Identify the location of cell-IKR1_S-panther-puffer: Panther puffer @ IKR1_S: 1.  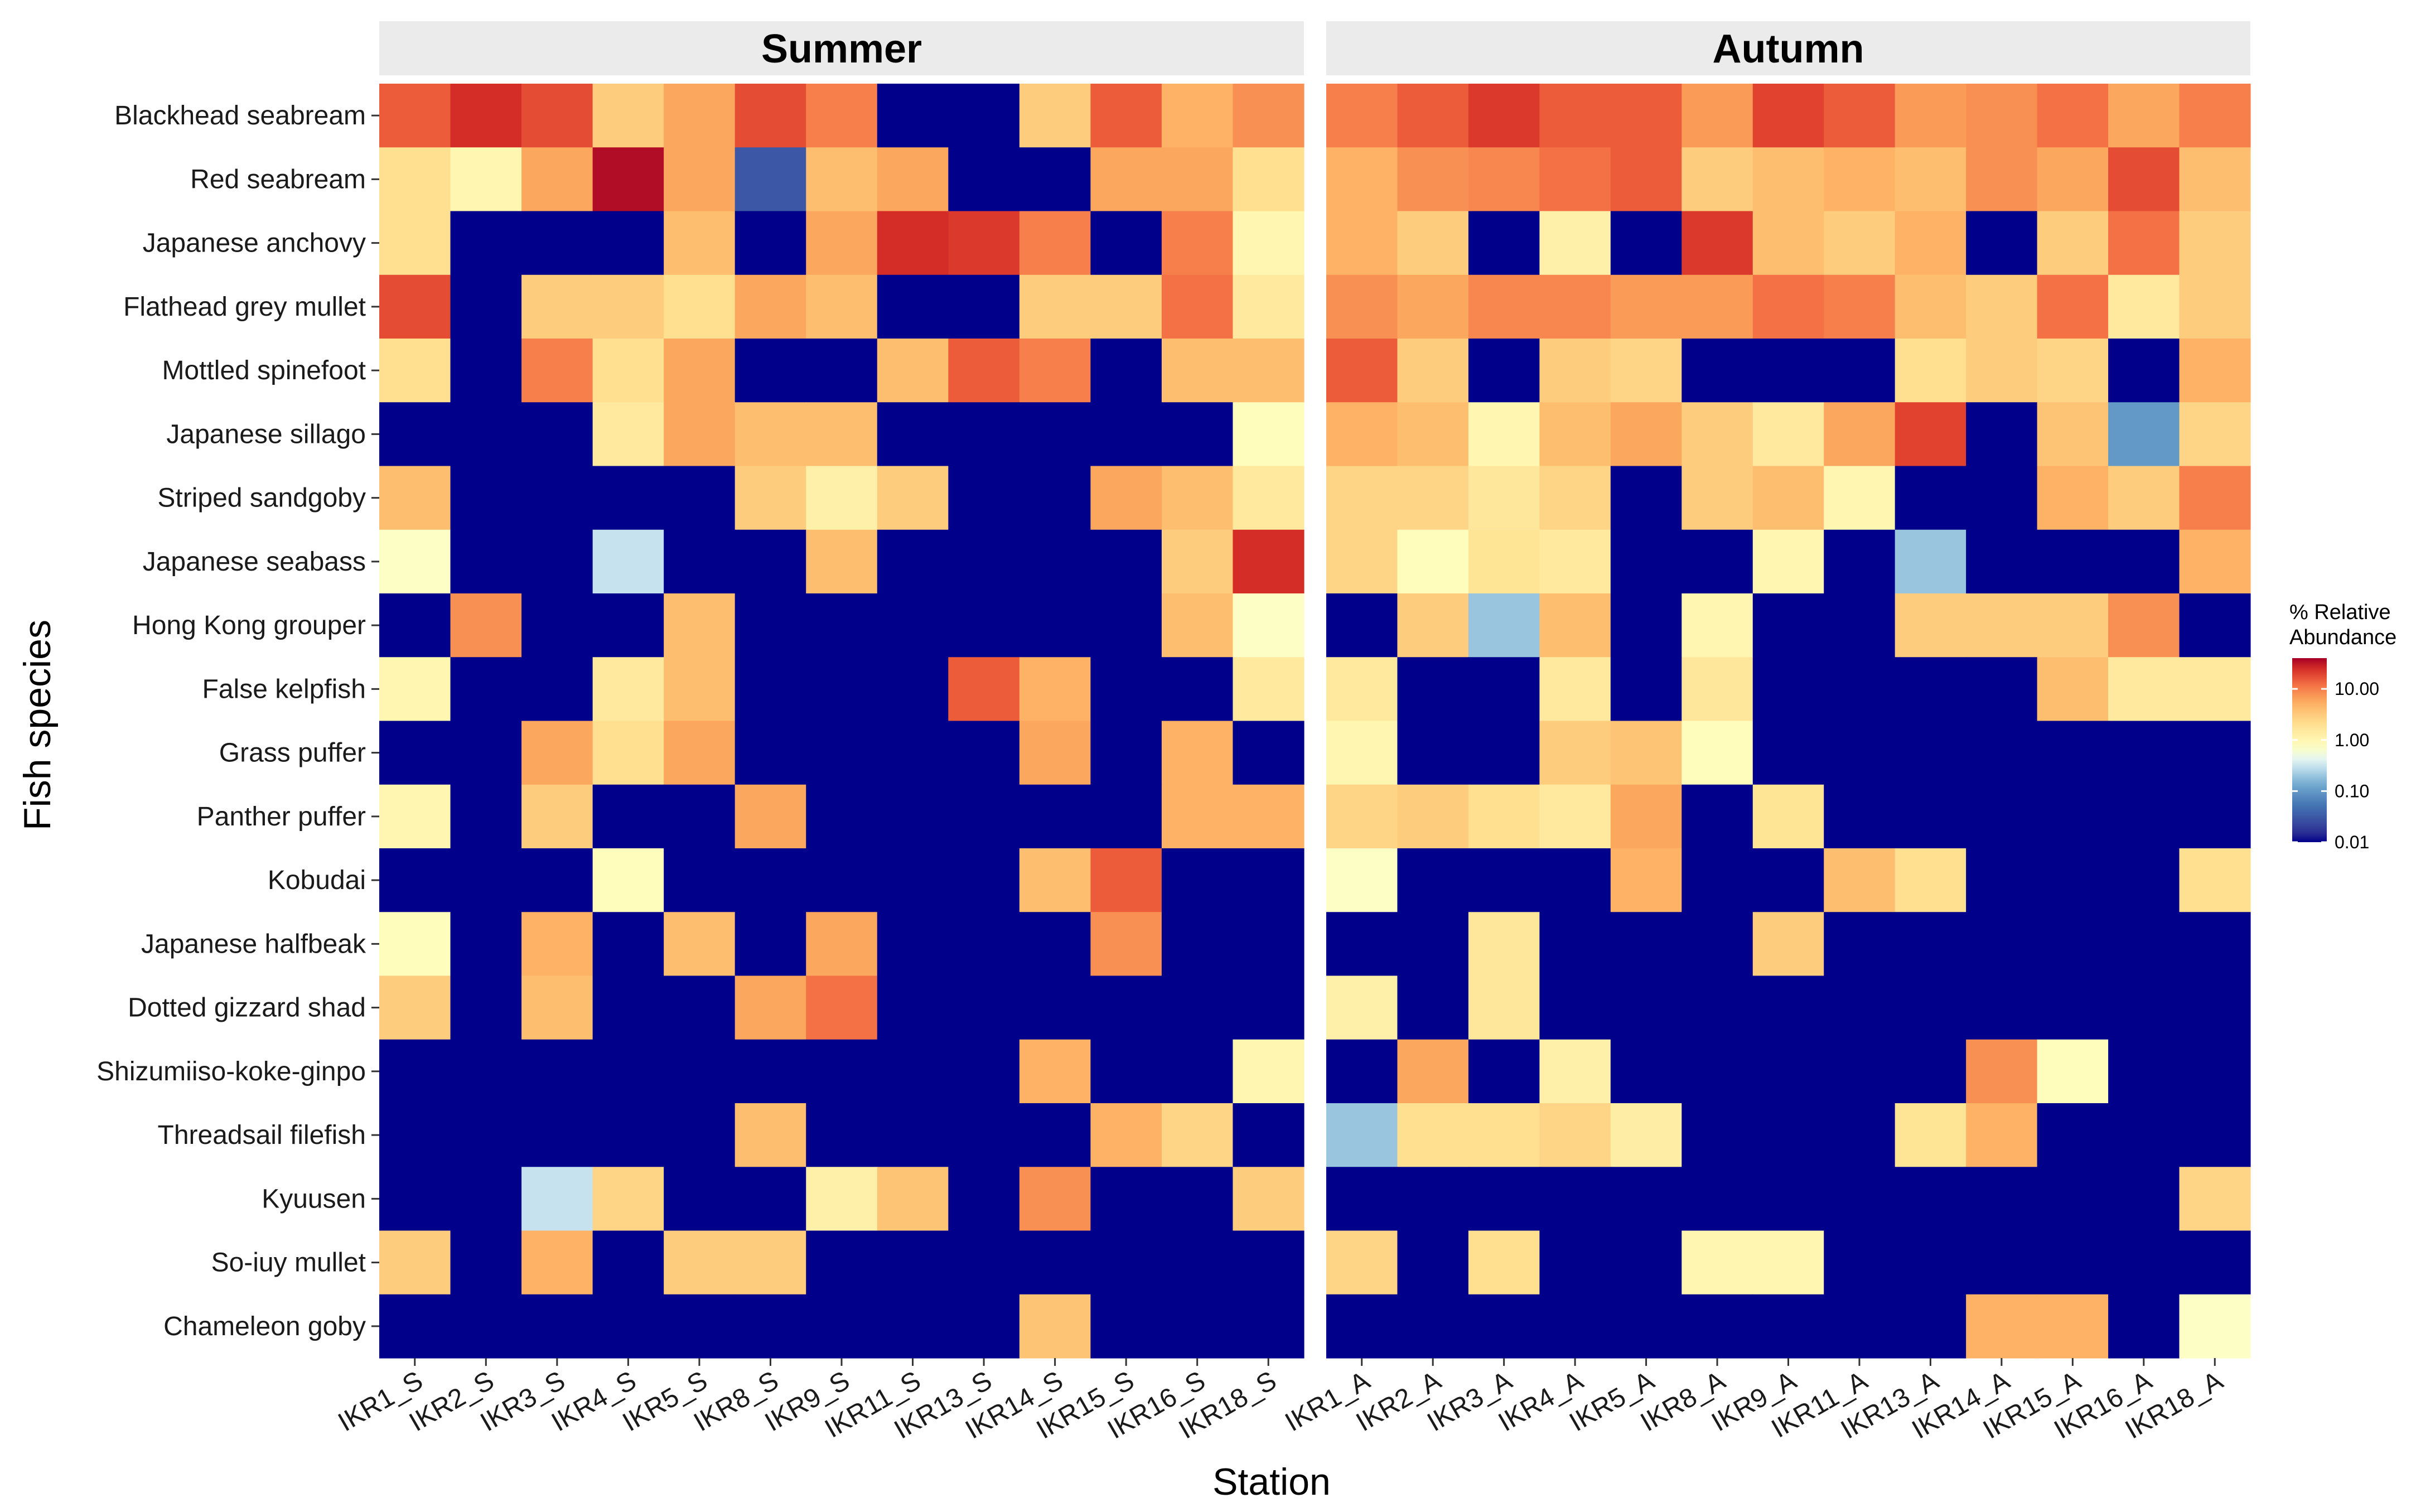
(415, 816).